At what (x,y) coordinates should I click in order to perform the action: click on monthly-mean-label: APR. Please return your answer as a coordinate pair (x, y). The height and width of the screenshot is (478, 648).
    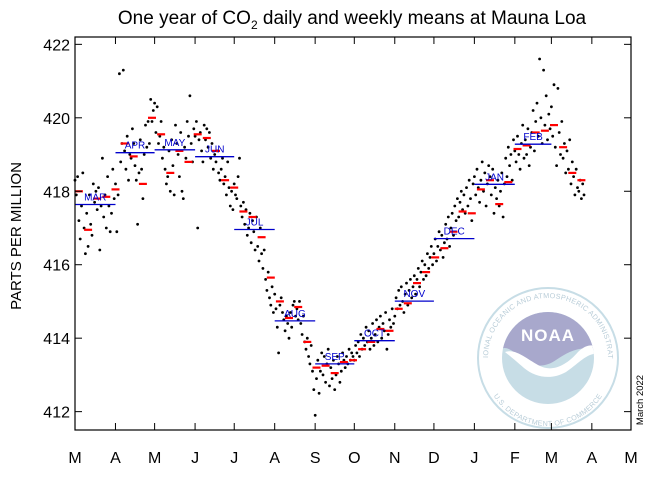
    Looking at the image, I should click on (135, 146).